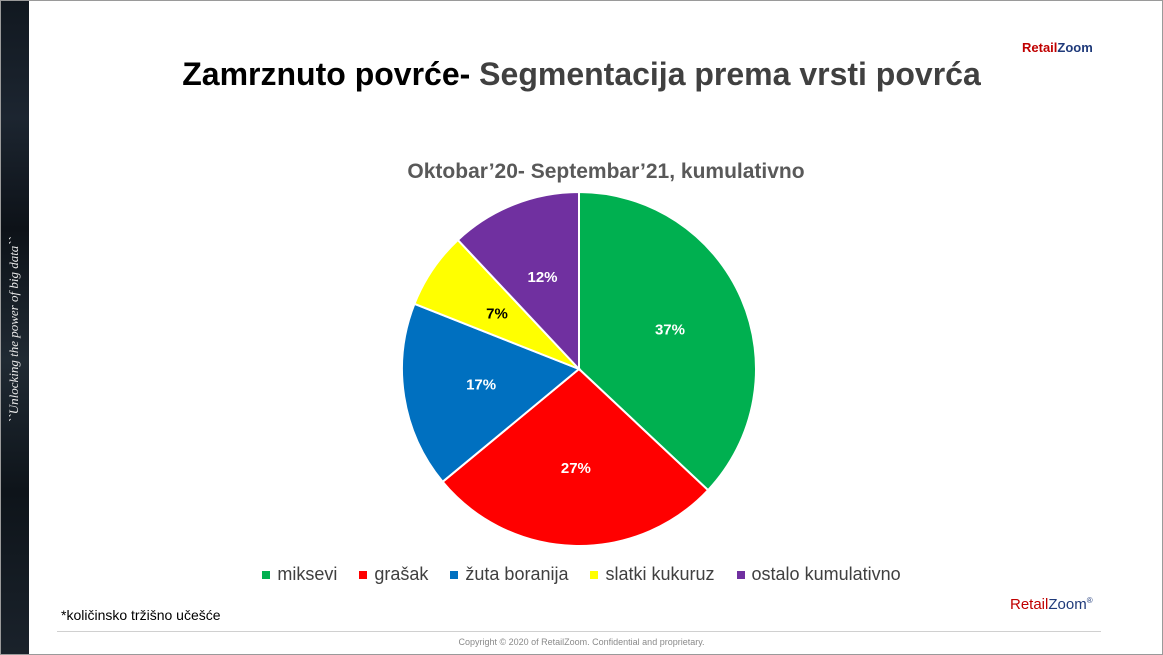 The image size is (1163, 655). I want to click on legend-label: miksevi, so click(307, 574).